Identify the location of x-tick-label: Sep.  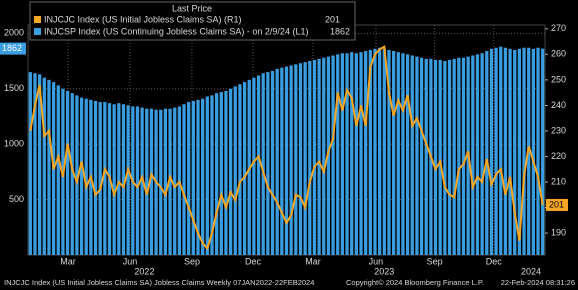
(435, 261).